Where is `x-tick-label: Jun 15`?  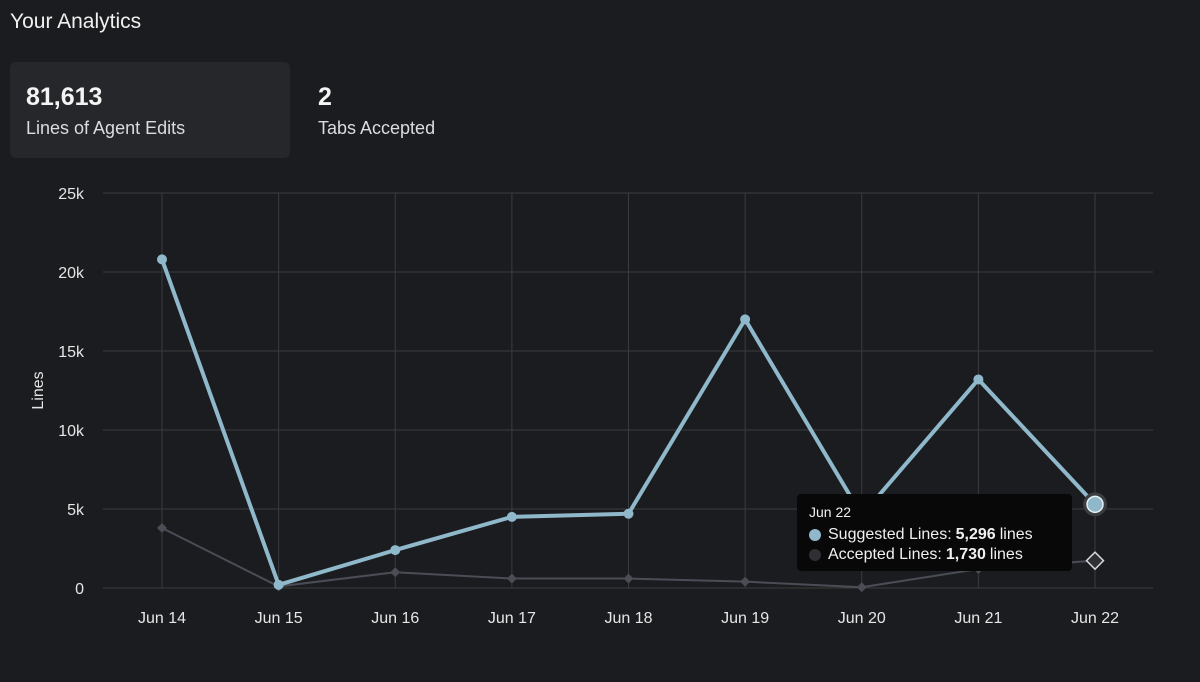 x-tick-label: Jun 15 is located at coordinates (279, 618).